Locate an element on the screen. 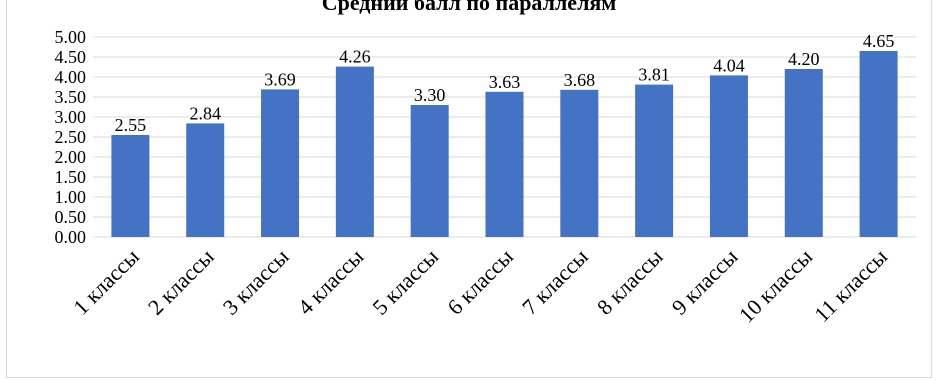 This screenshot has height=380, width=938. y-tick-label: 1.00 is located at coordinates (71, 197).